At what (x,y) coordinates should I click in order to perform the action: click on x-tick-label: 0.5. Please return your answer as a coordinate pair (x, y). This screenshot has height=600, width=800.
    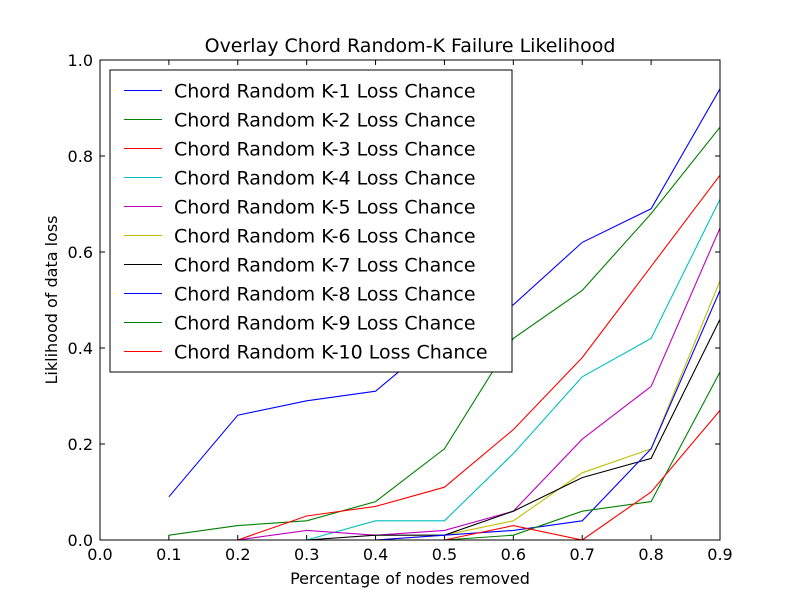
    Looking at the image, I should click on (444, 554).